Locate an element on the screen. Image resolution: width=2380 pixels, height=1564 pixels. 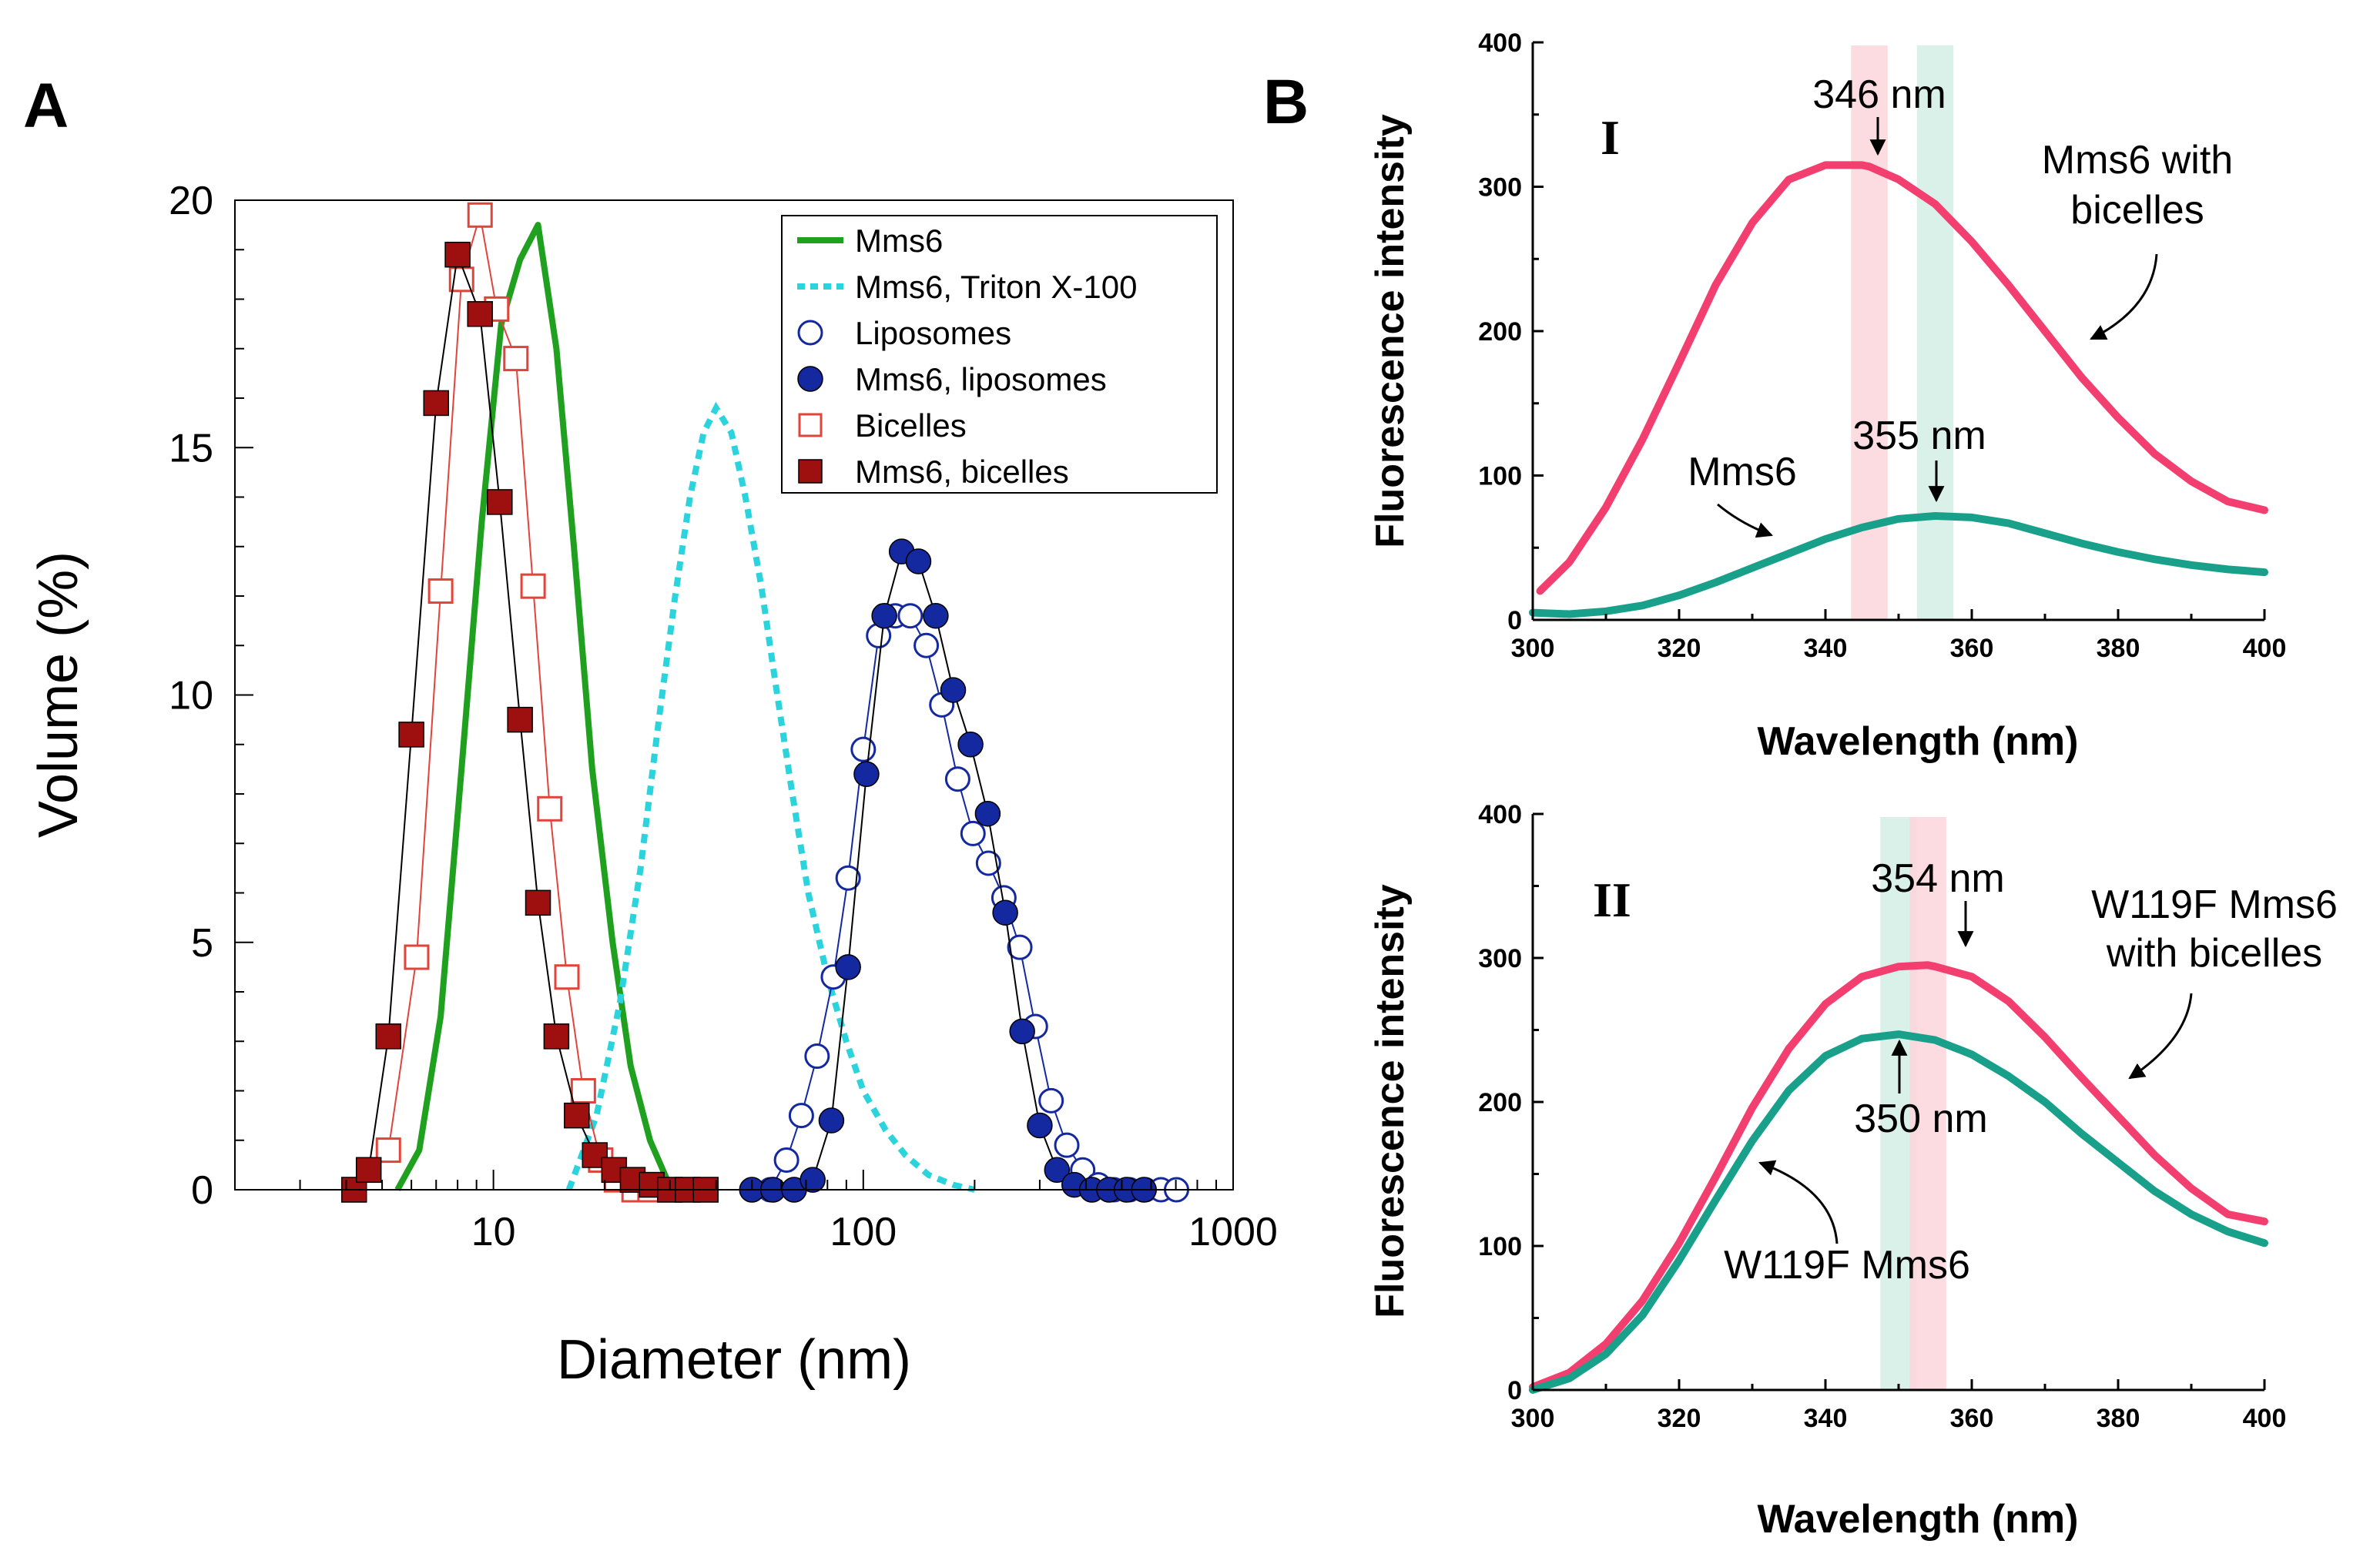
x-tick-label: 1000 is located at coordinates (1233, 1232).